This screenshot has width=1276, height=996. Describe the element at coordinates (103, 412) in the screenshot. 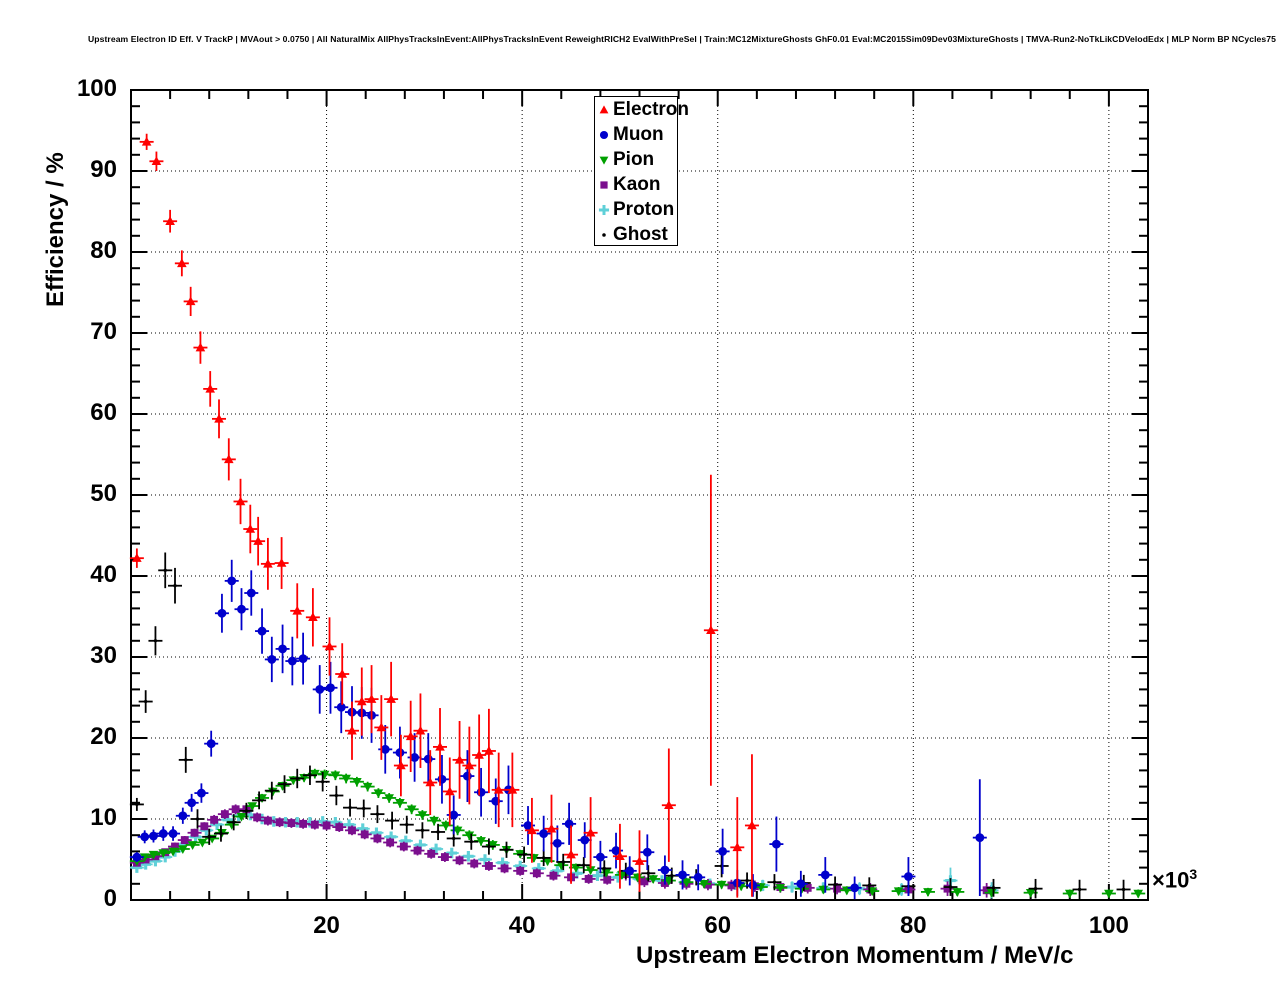

I see `y-tick-label: 60` at that location.